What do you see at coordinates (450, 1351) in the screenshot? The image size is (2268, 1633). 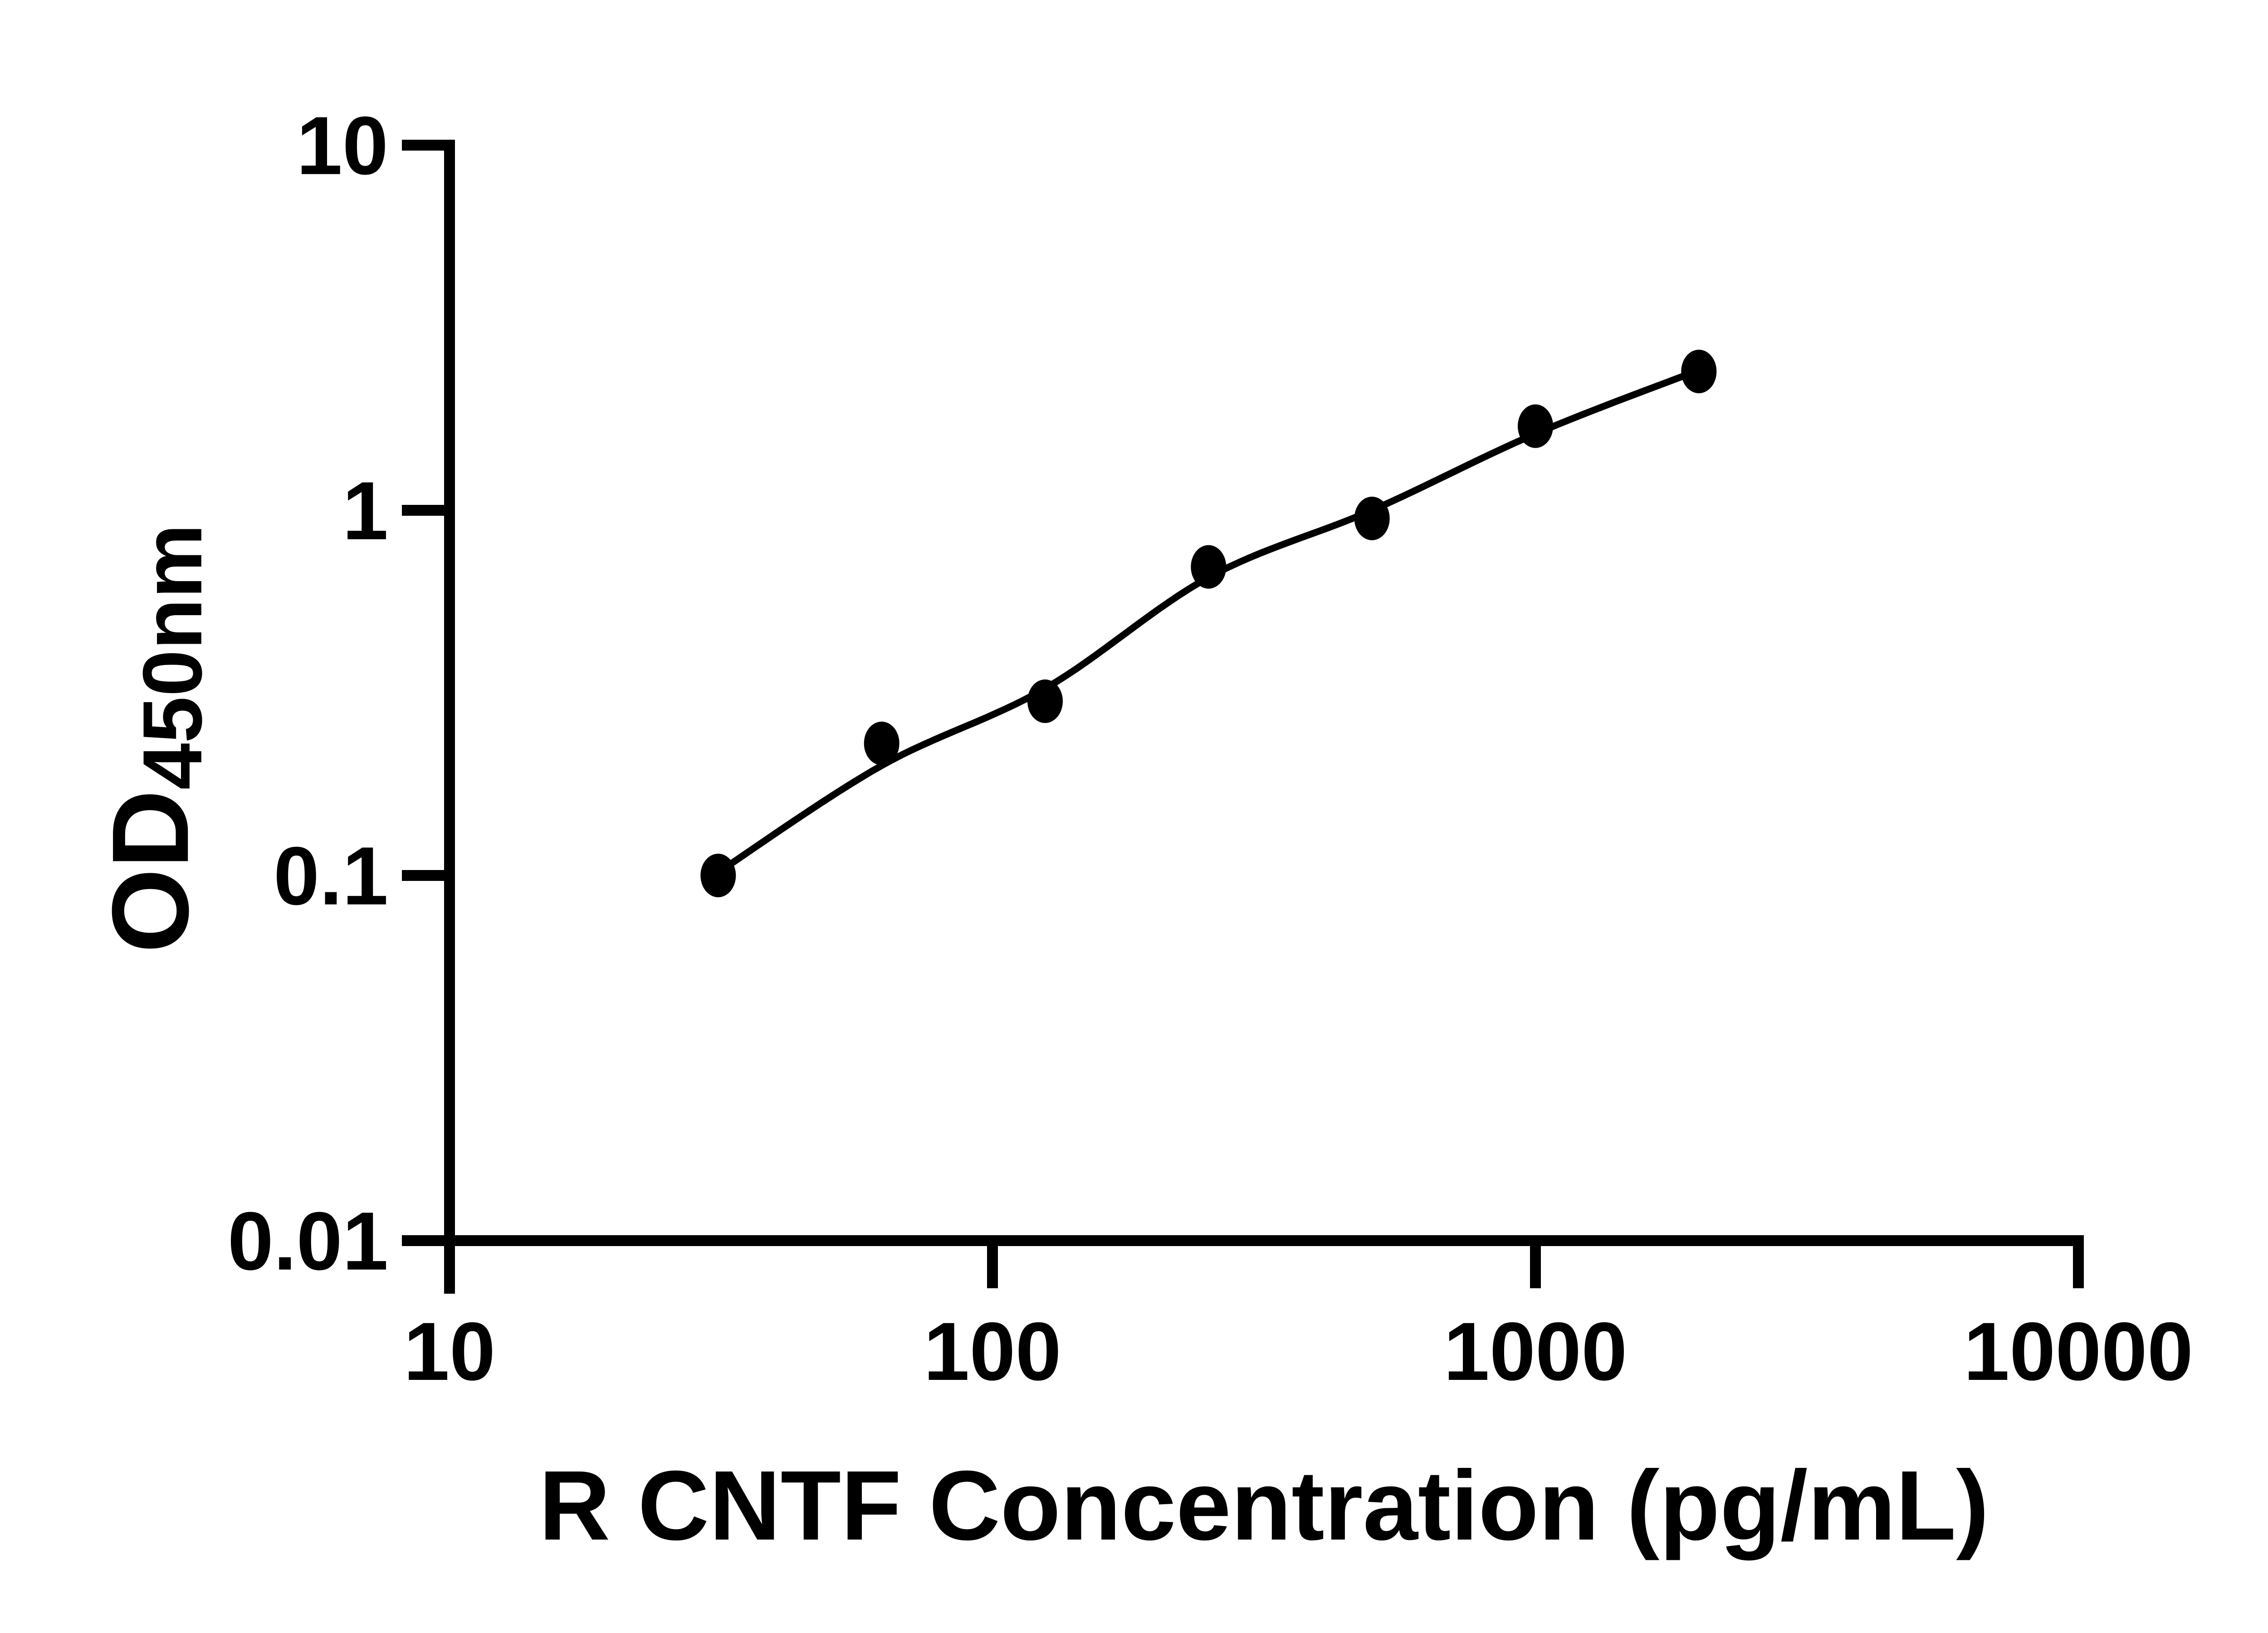 I see `x-axis-tick-label: 10` at bounding box center [450, 1351].